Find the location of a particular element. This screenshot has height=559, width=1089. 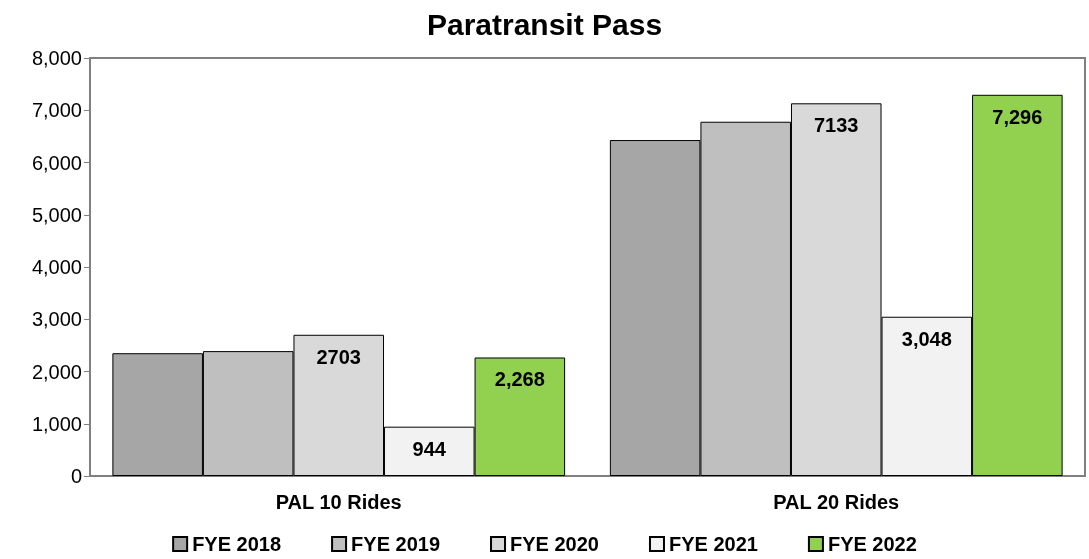

legend-label: FYE 2021 is located at coordinates (713, 544).